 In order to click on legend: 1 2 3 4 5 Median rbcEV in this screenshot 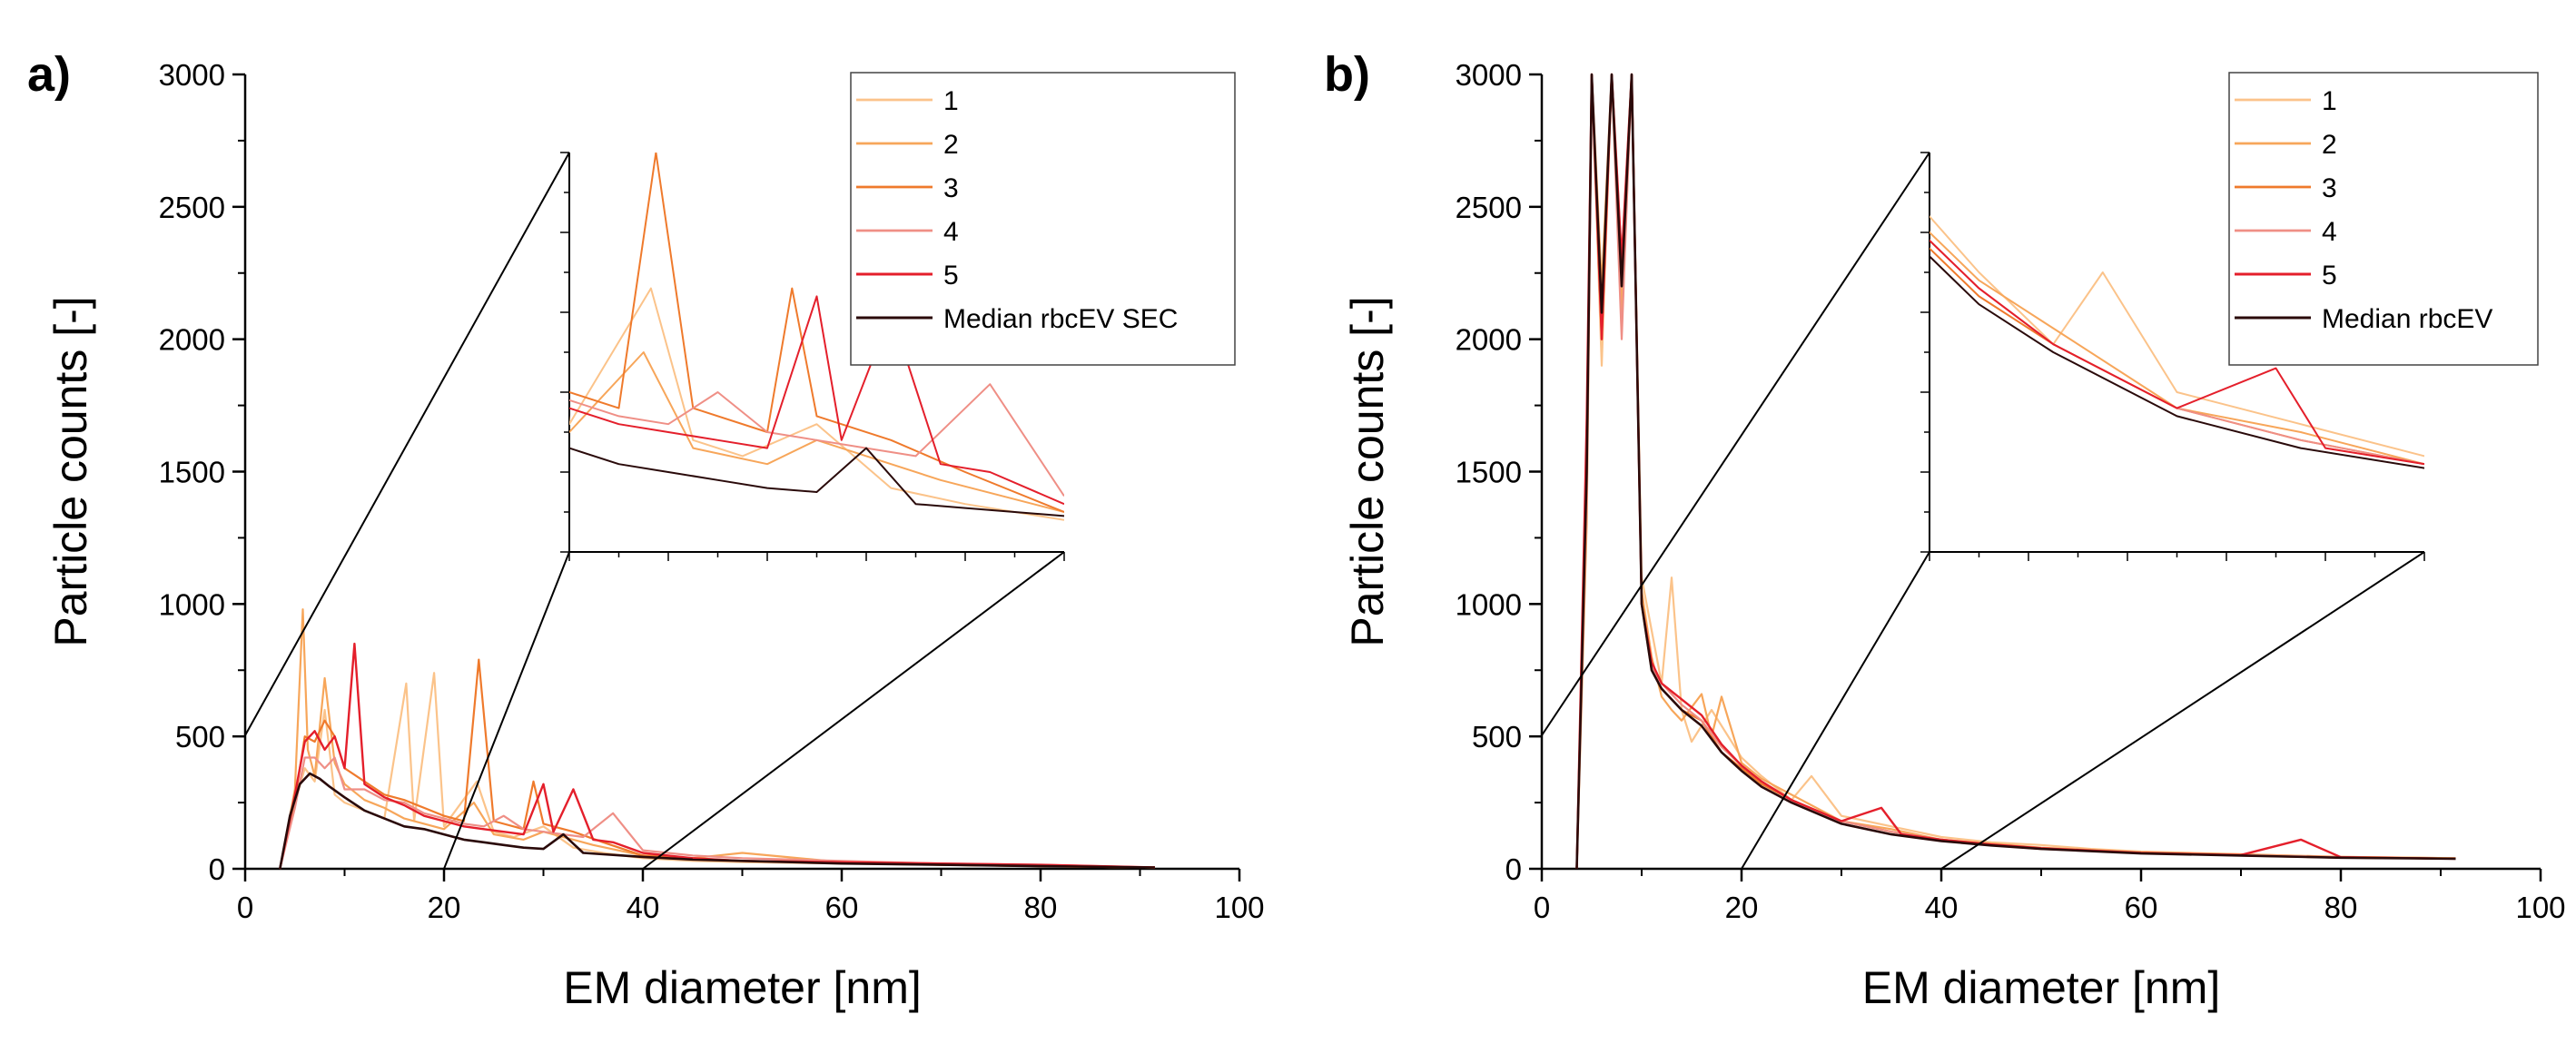, I will do `click(2383, 219)`.